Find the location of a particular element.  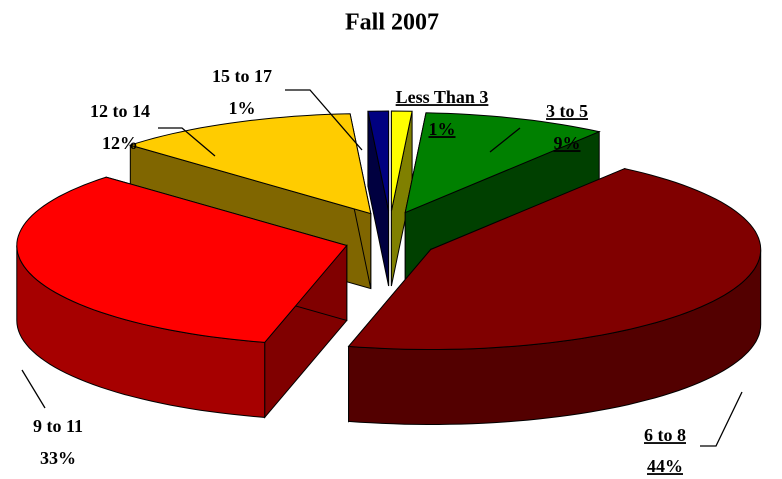

slice-label: 15 to 17 is located at coordinates (242, 76).